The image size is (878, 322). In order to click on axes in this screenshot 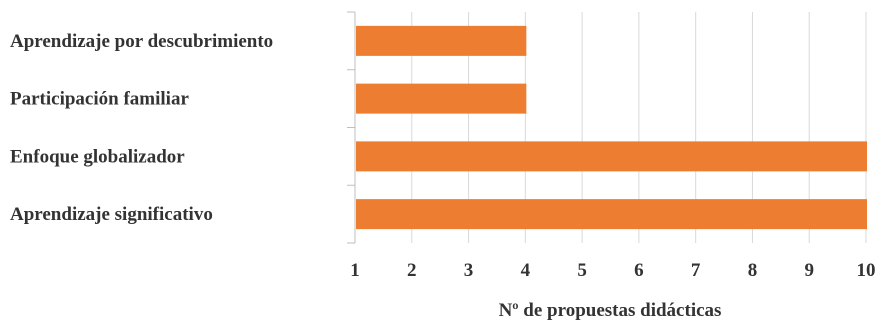, I will do `click(351, 127)`.